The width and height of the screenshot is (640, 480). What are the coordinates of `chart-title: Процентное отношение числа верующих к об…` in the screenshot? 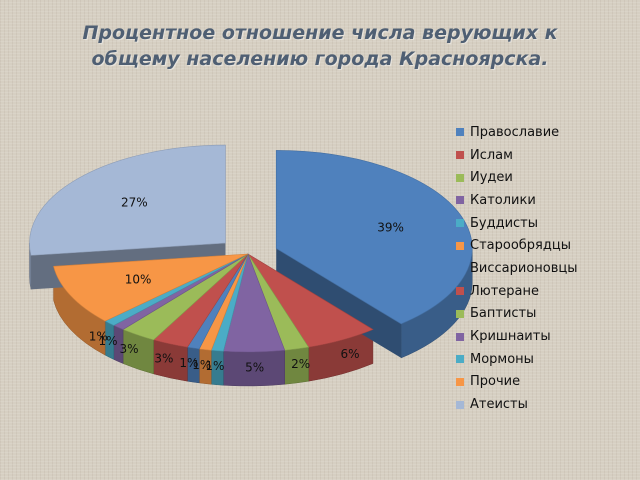 It's located at (320, 46).